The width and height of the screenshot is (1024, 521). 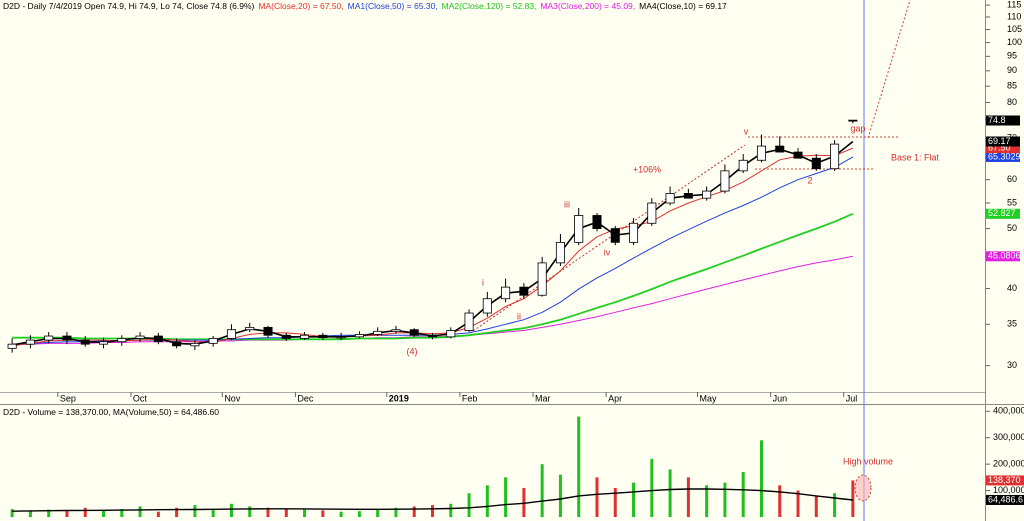 I want to click on value-box-label: 64,486.6, so click(x=1005, y=499).